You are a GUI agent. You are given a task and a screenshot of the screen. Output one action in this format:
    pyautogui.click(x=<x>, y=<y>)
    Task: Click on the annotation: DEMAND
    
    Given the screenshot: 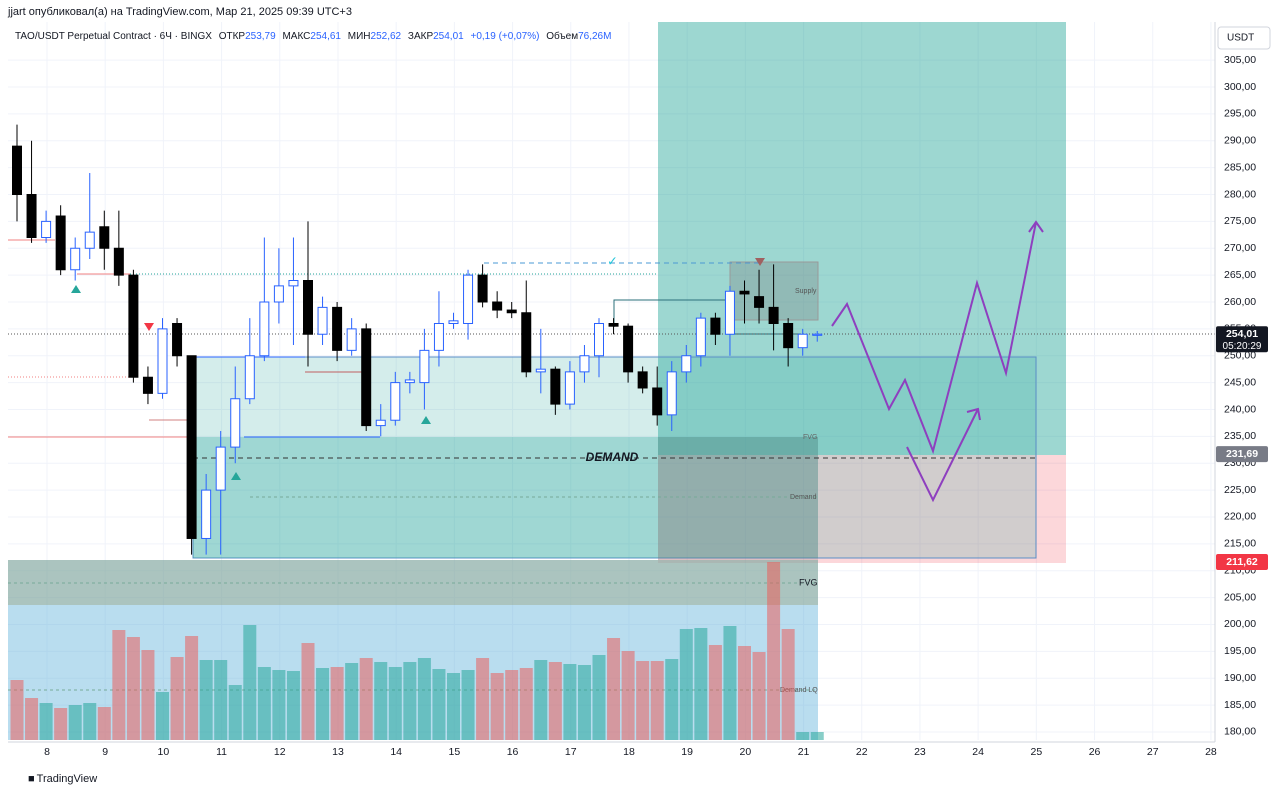 What is the action you would take?
    pyautogui.click(x=612, y=457)
    